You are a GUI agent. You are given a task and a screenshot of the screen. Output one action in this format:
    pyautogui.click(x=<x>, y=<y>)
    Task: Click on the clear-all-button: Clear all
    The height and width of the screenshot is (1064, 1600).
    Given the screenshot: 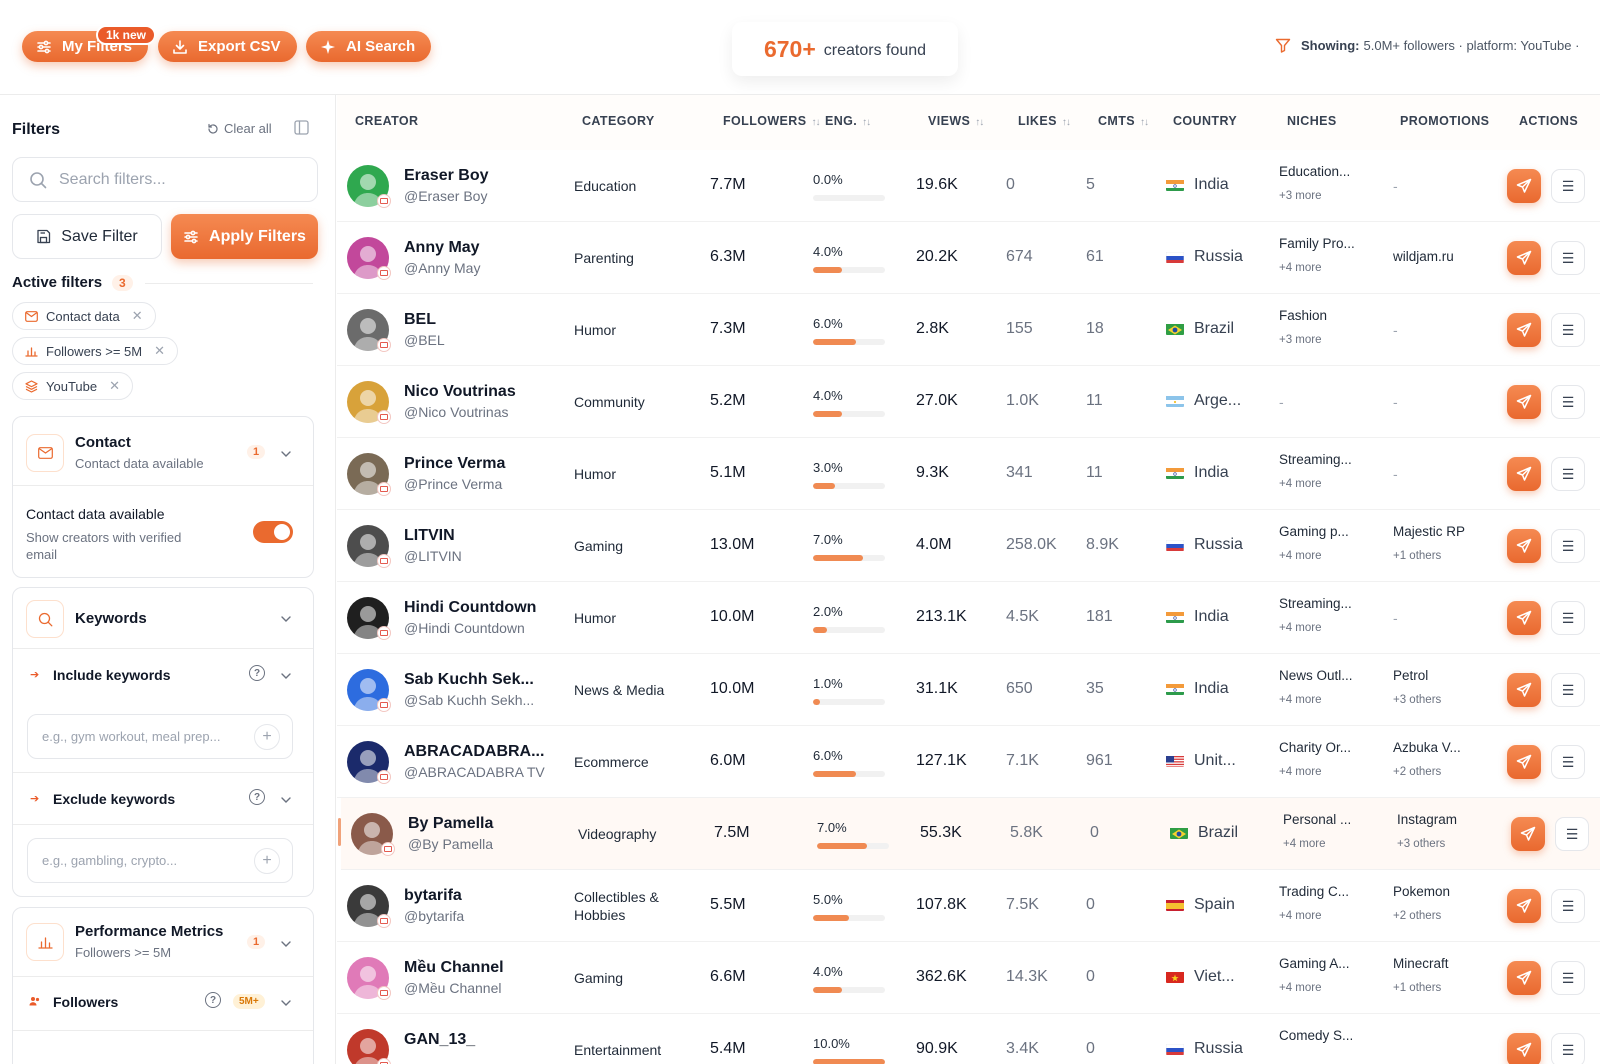 What is the action you would take?
    pyautogui.click(x=239, y=128)
    